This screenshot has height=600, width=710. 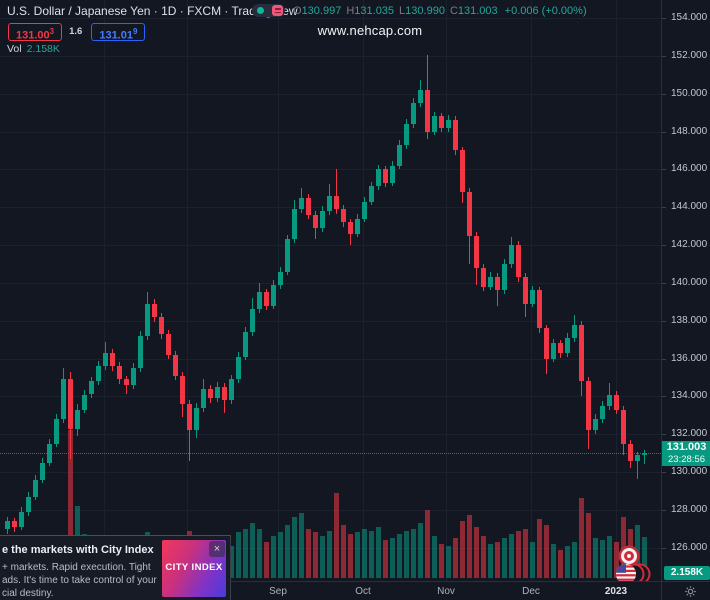 I want to click on price-tick-label: 126.000, so click(x=689, y=547).